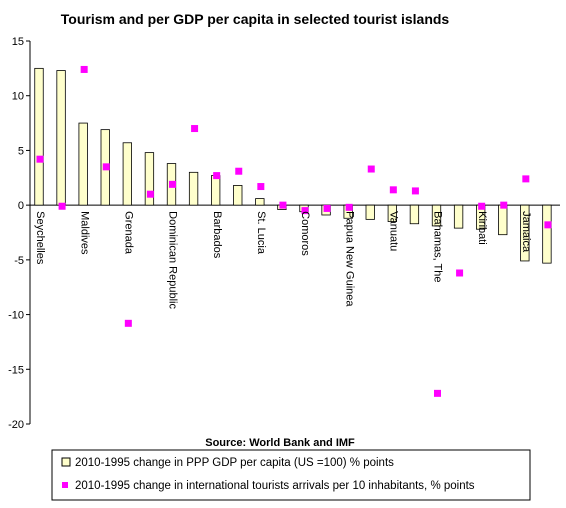 The height and width of the screenshot is (508, 566). What do you see at coordinates (18, 42) in the screenshot?
I see `y-tick-label: 15` at bounding box center [18, 42].